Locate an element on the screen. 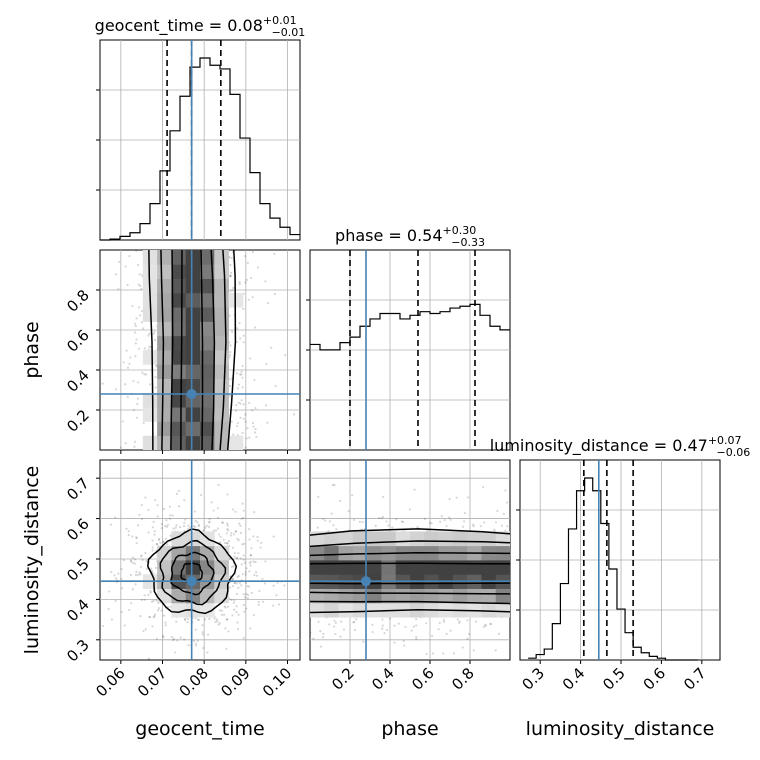  truth-marker-geocent_time-luminosity_distance is located at coordinates (191, 581).